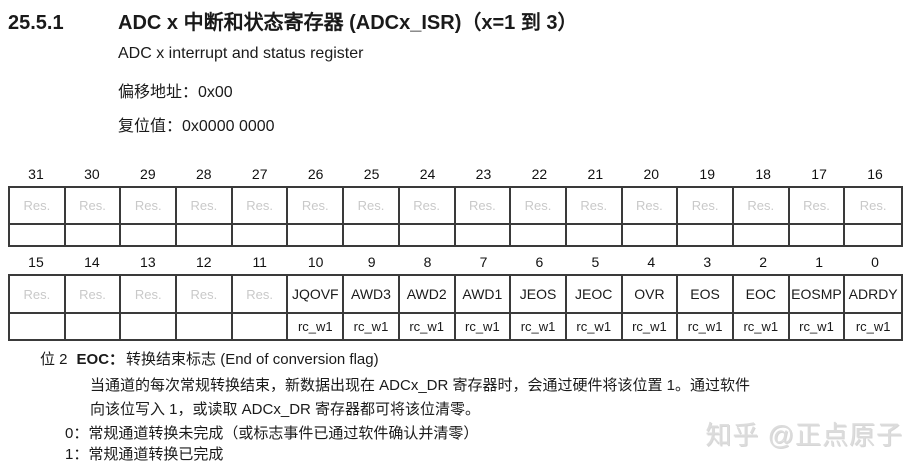  I want to click on watermark: 知乎 @正点原子, so click(804, 435).